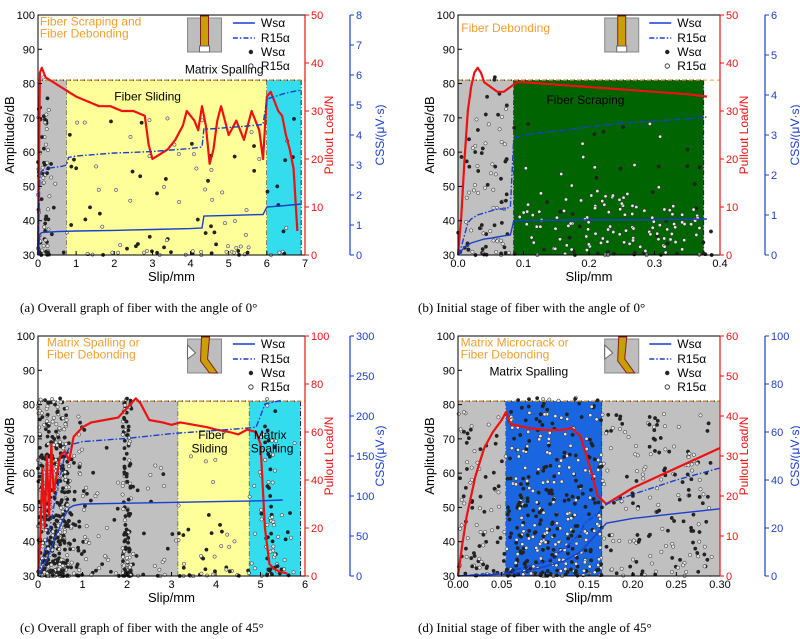  What do you see at coordinates (359, 106) in the screenshot?
I see `y3-tick-label: 5` at bounding box center [359, 106].